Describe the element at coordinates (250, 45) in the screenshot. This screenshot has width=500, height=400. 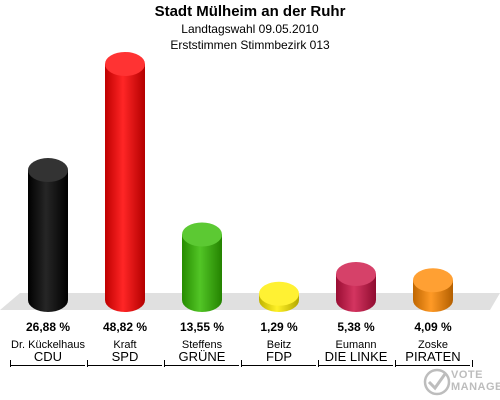
I see `chart-subtitle-district: Erststimmen Stimmbezirk 013` at that location.